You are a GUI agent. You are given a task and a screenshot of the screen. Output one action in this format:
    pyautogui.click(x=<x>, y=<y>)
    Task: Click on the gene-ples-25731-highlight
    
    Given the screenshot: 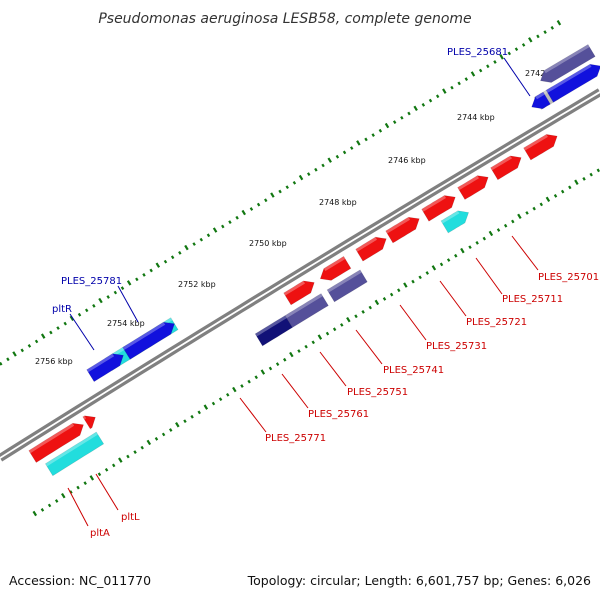 What is the action you would take?
    pyautogui.click(x=433, y=203)
    